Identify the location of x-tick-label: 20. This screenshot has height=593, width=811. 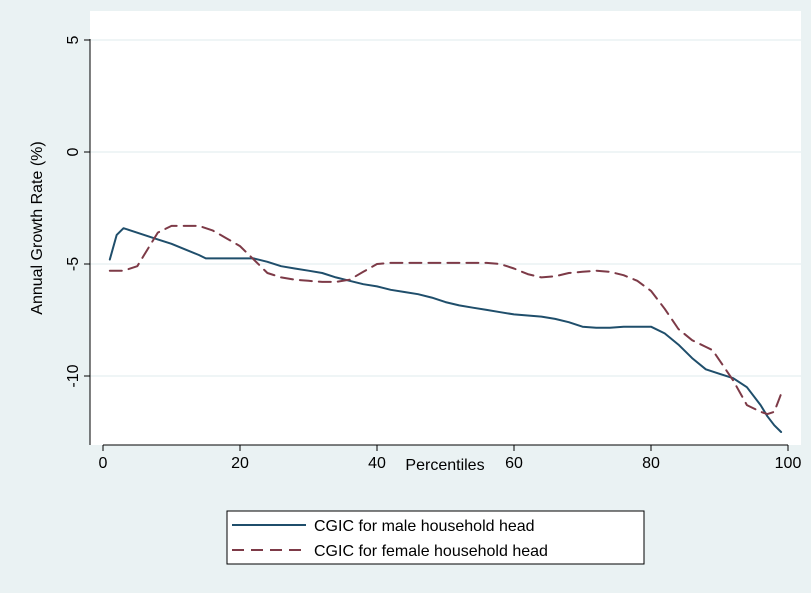
(240, 463).